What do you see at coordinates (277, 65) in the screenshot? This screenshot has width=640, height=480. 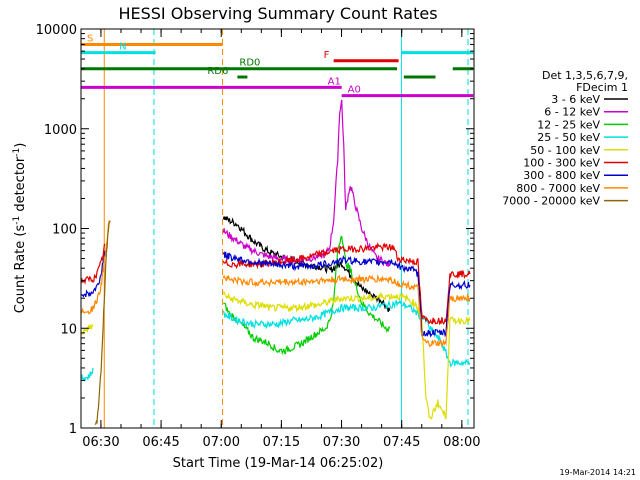 I see `flag-bars: S N F RD0 RD6 A1 A0` at bounding box center [277, 65].